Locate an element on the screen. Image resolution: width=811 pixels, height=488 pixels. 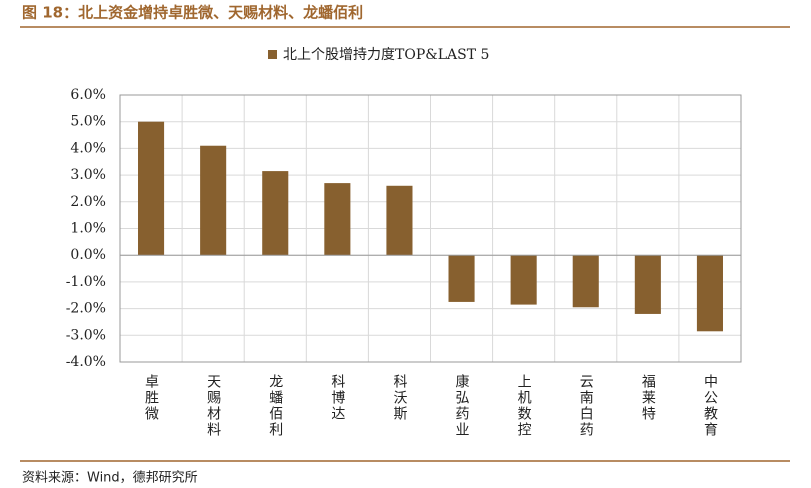
source: 资料来源：Wind，德邦研究所 is located at coordinates (110, 478).